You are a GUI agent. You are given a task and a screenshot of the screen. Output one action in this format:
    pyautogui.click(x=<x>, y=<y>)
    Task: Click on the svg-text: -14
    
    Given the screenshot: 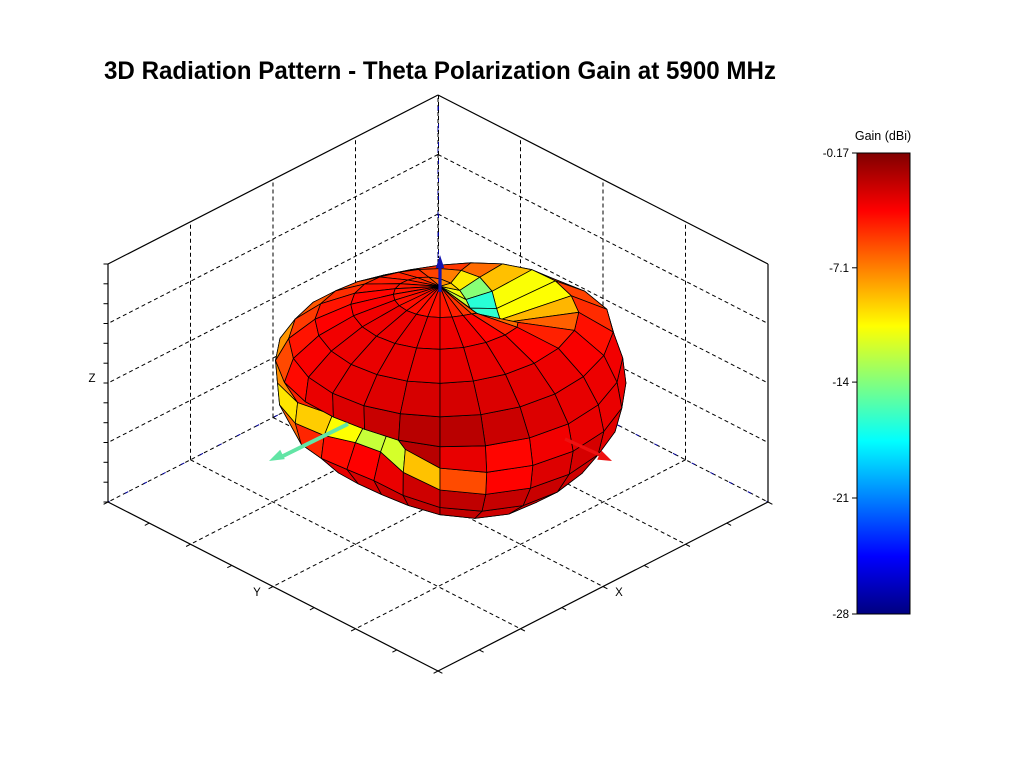 What is the action you would take?
    pyautogui.click(x=840, y=383)
    